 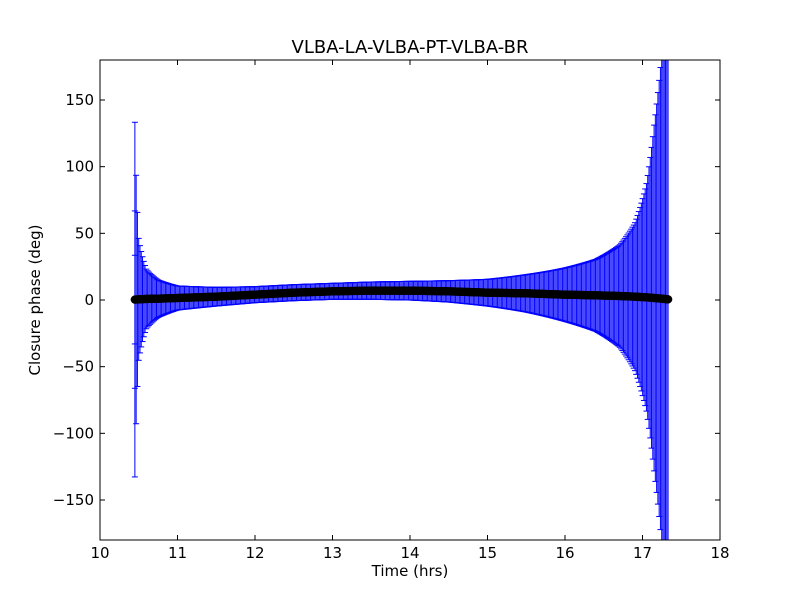 What do you see at coordinates (73, 433) in the screenshot?
I see `y-tick-label: −100` at bounding box center [73, 433].